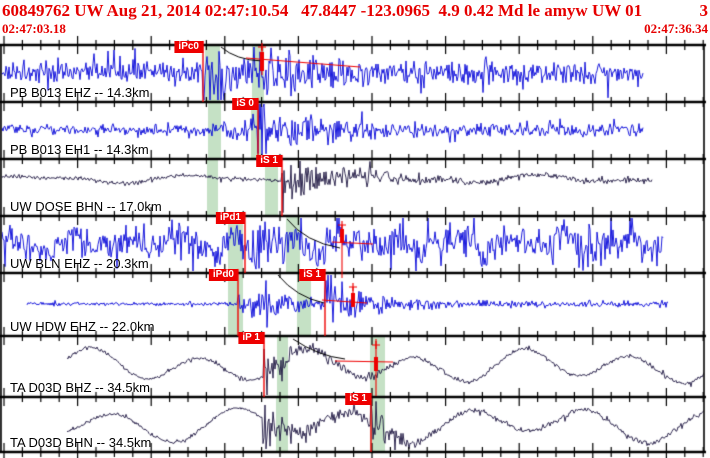 This screenshot has width=710, height=458. What do you see at coordinates (79, 263) in the screenshot?
I see `trace-label: UW BLN EHZ -- 20.3km` at bounding box center [79, 263].